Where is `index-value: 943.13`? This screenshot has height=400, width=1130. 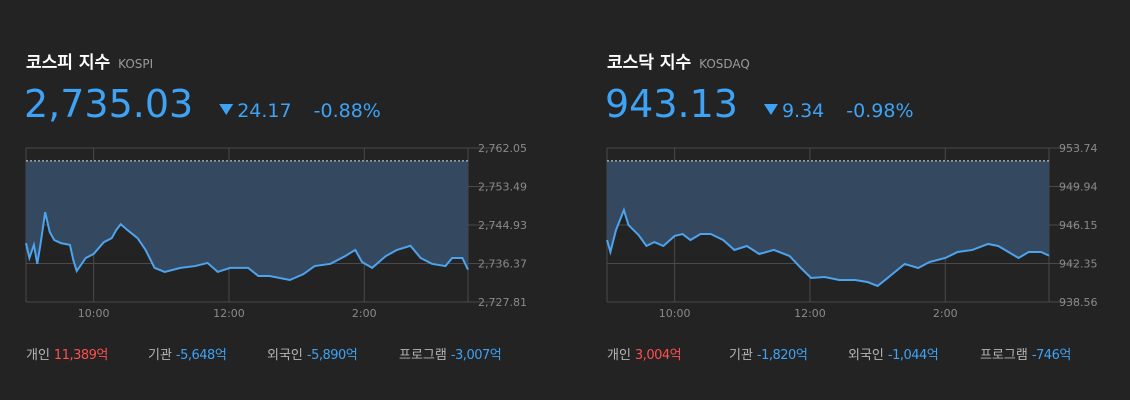
index-value: 943.13 is located at coordinates (671, 104).